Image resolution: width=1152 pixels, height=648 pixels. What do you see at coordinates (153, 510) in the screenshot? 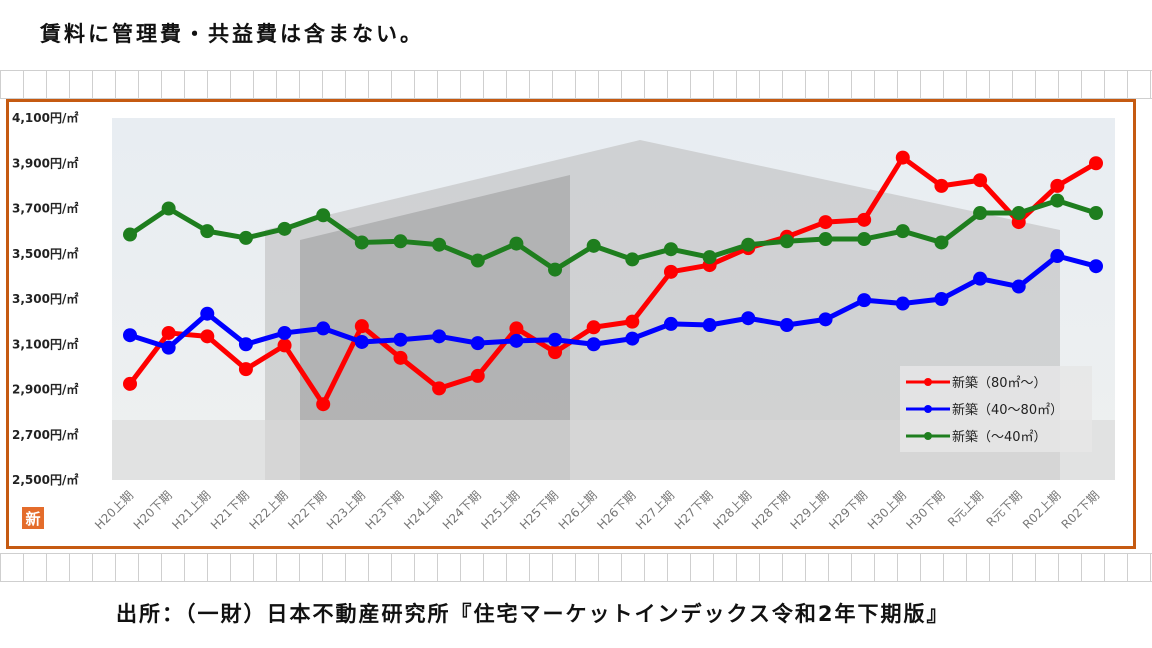
I see `x-tick-label: H20下期` at bounding box center [153, 510].